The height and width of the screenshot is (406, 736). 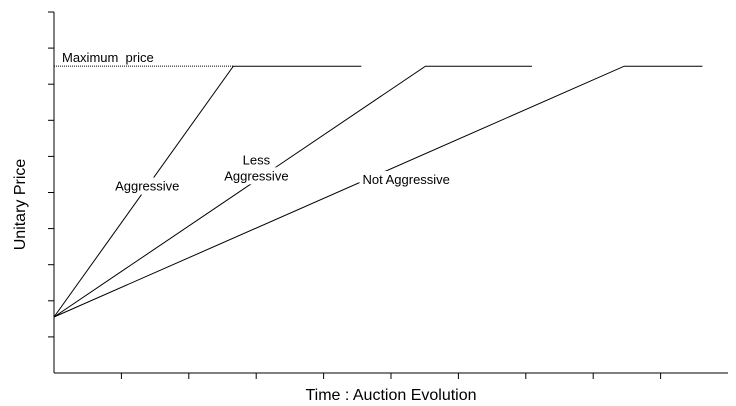 I want to click on y-axis-ticks, so click(x=51, y=174).